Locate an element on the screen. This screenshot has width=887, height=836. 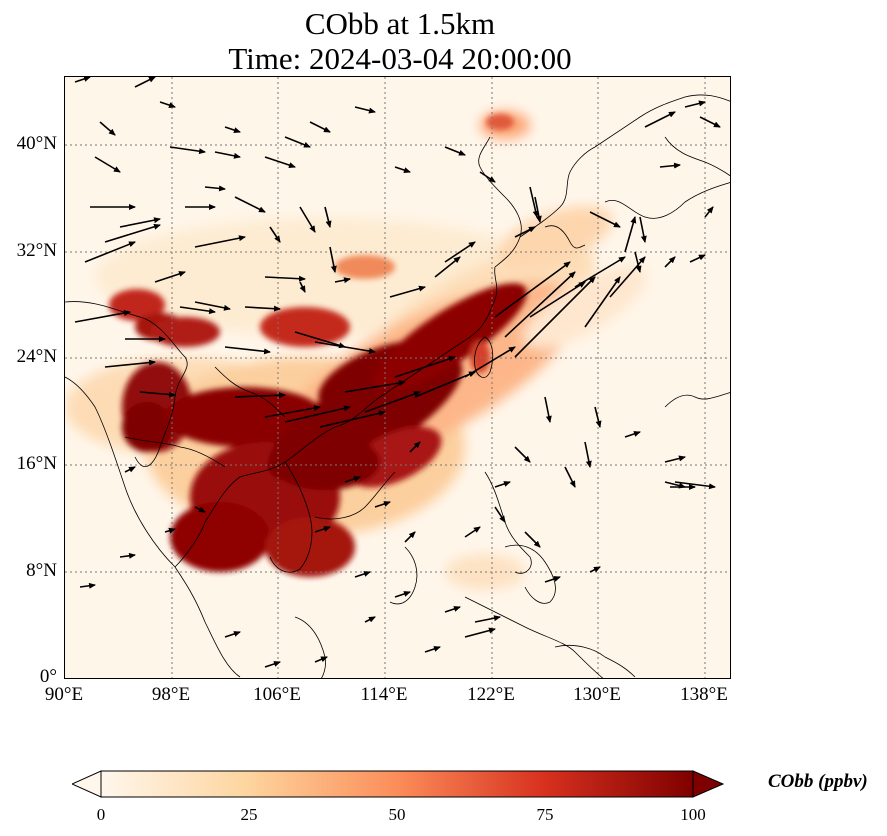
colorbar-tick-label: 100 is located at coordinates (693, 814).